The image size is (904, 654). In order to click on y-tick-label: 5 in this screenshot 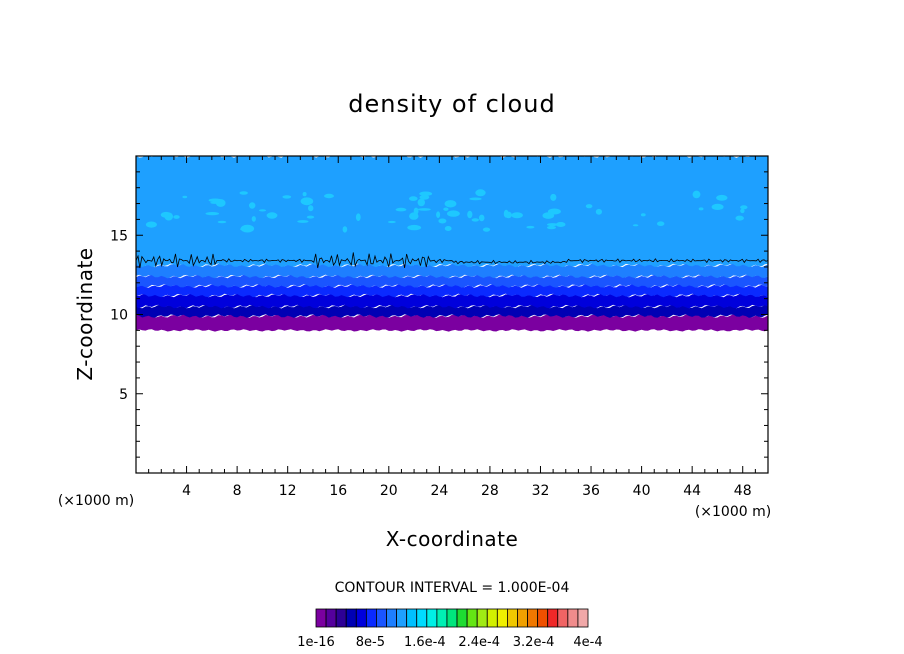, I will do `click(123, 395)`.